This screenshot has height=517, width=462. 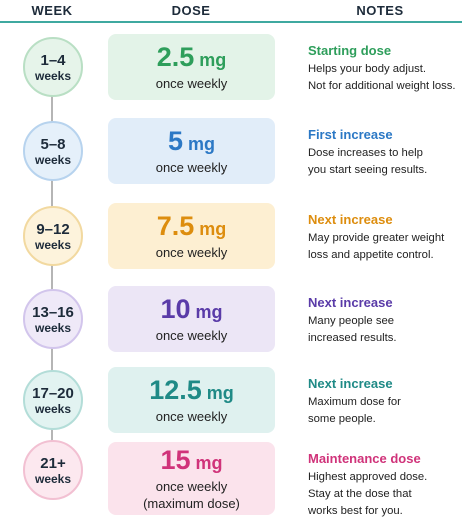 I want to click on dose-box: 15 mg once weekly (maximum dose), so click(x=191, y=478).